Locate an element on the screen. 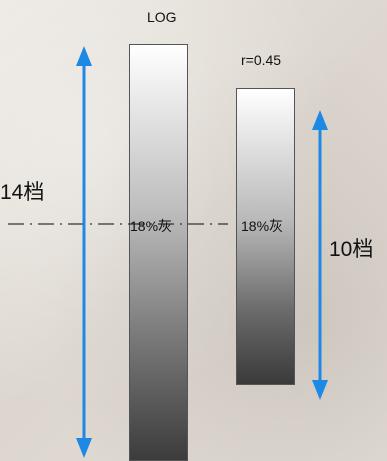  gamma-curve-label: r=0.45 is located at coordinates (261, 60).